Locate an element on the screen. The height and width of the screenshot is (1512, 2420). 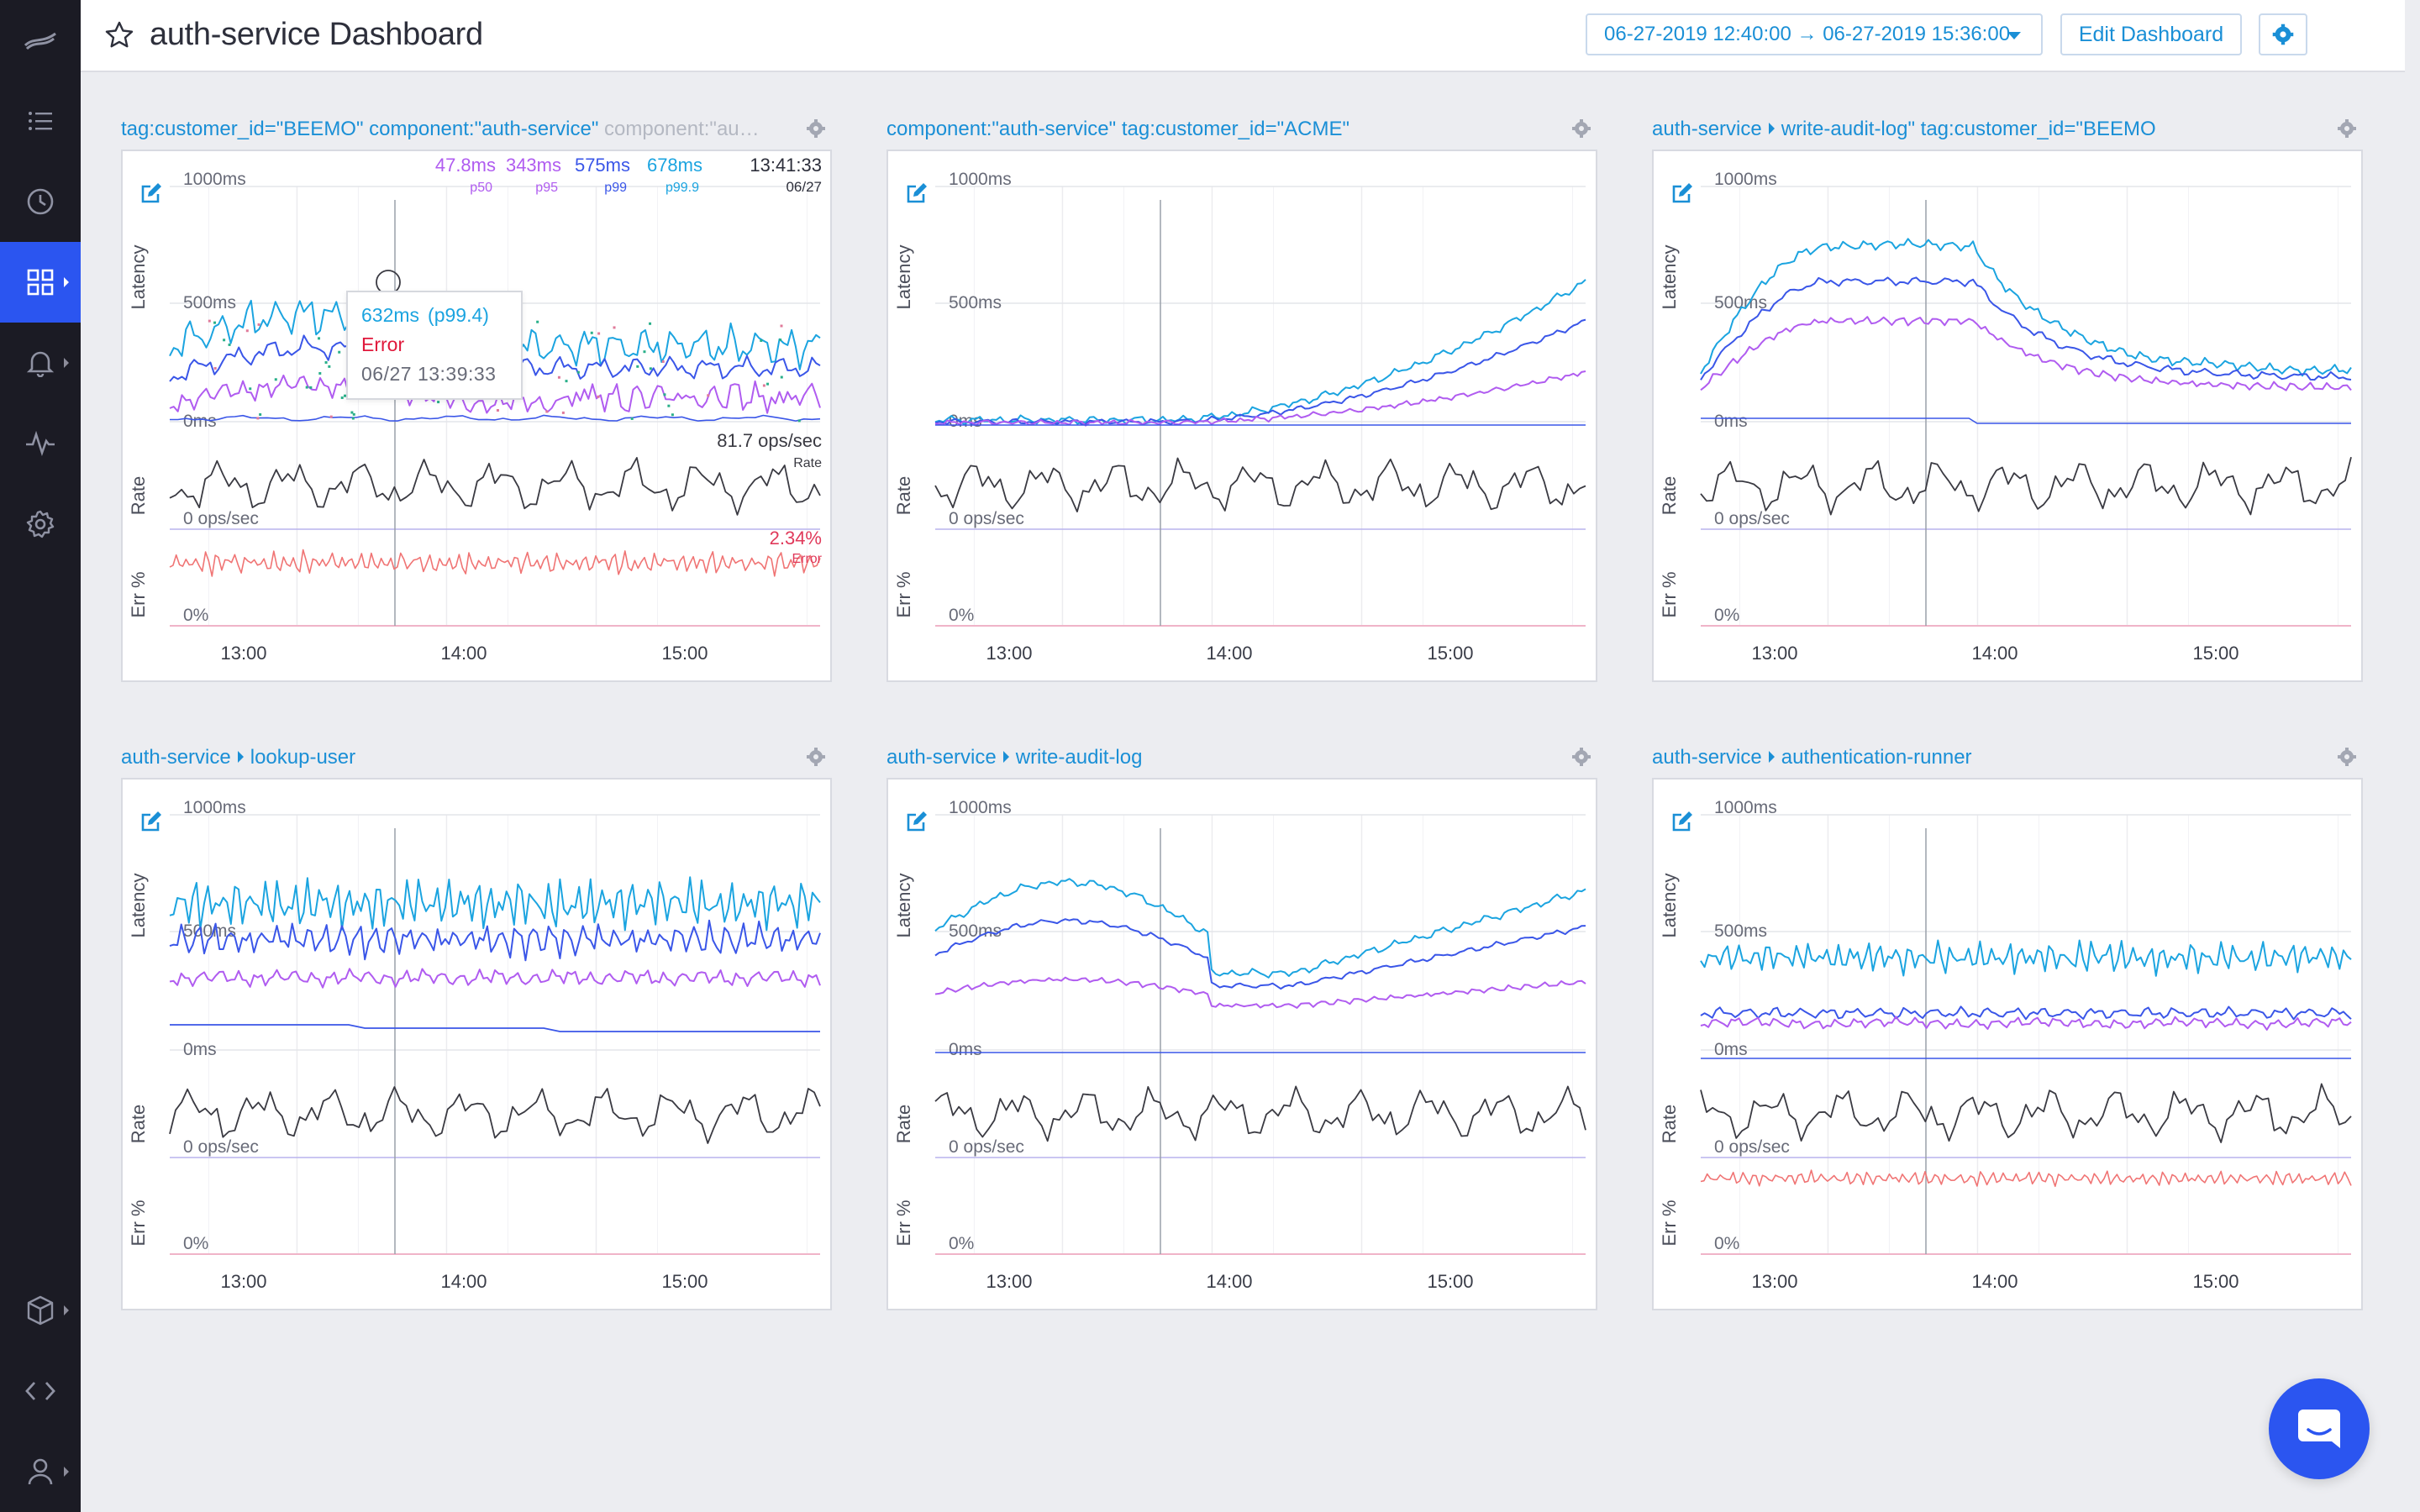
user-icon is located at coordinates (40, 1471).